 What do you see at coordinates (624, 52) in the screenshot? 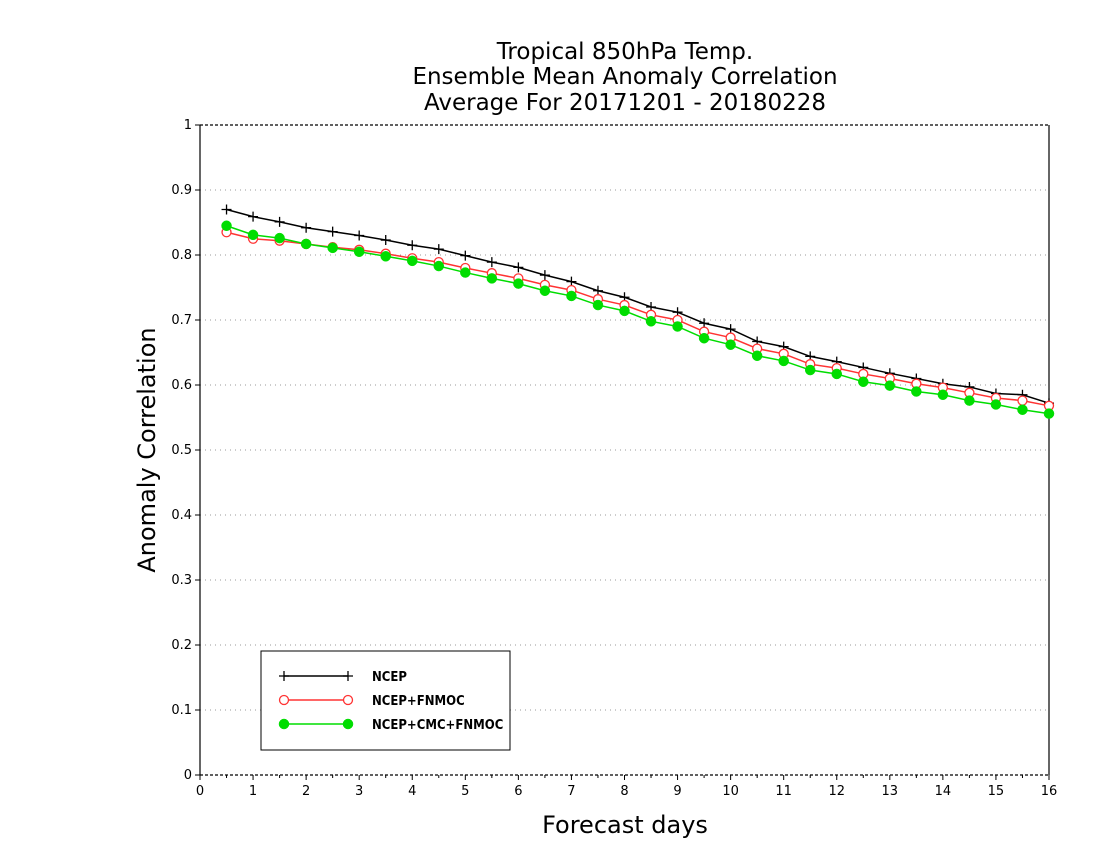
I see `chart-title-line-1: Tropical 850hPa Temp.` at bounding box center [624, 52].